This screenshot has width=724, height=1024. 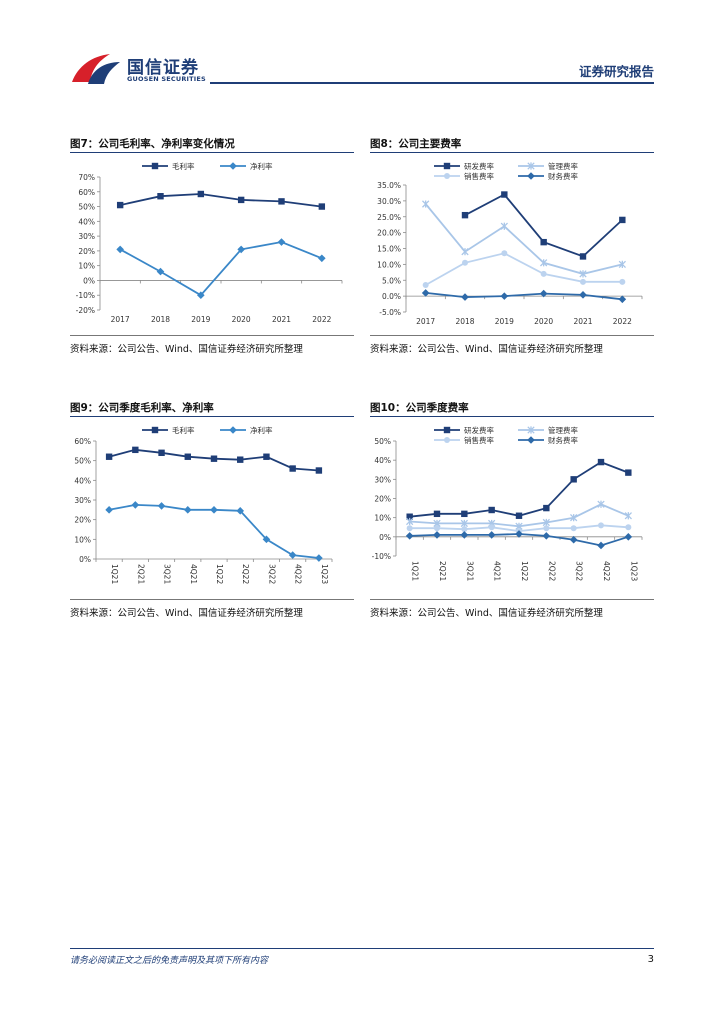 I want to click on chart2-x-tick-label: 2019, so click(x=504, y=321).